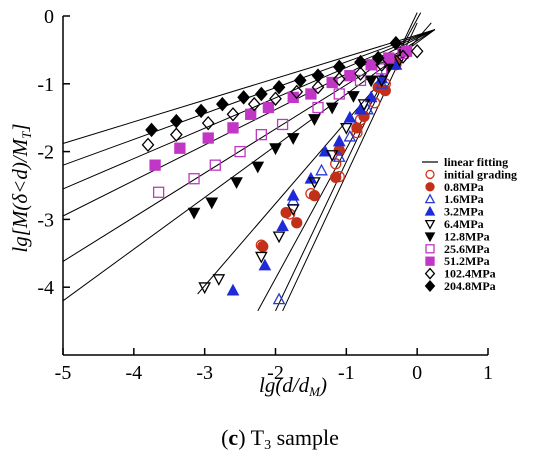 The width and height of the screenshot is (550, 466). I want to click on x-tick-label: -3, so click(204, 373).